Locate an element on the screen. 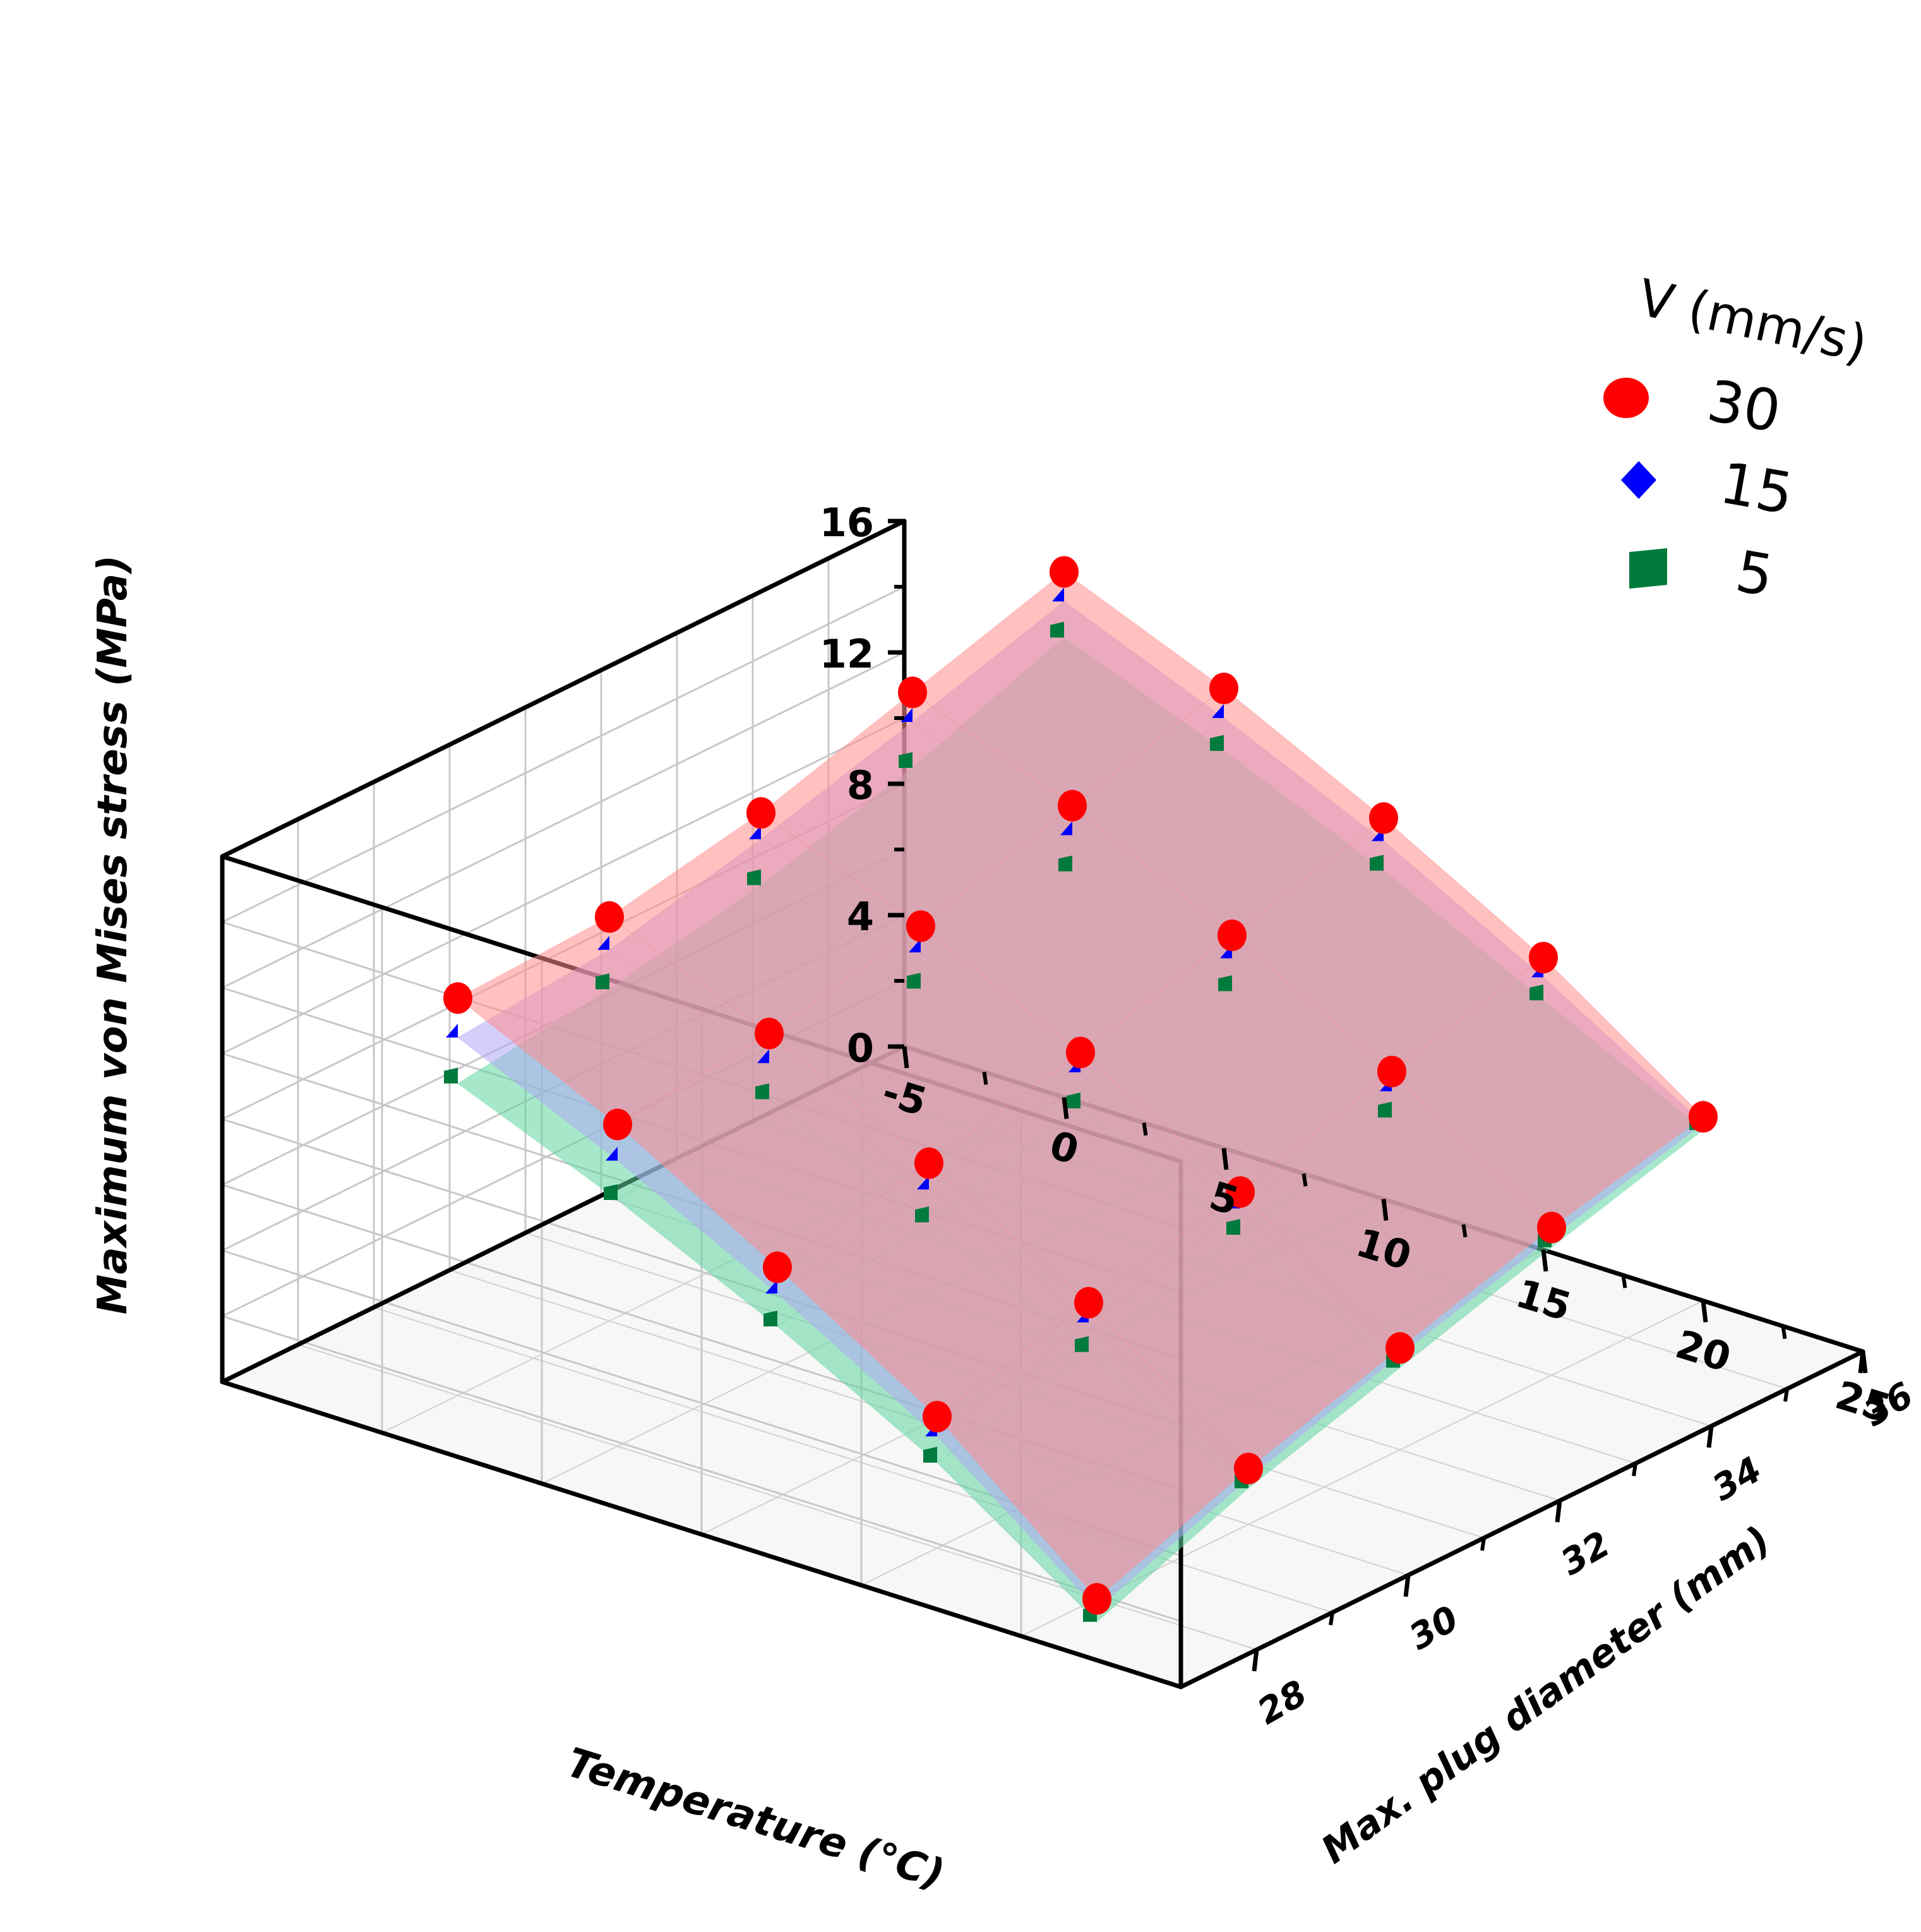  x-axis-title: Temperature (°C) is located at coordinates (755, 1819).